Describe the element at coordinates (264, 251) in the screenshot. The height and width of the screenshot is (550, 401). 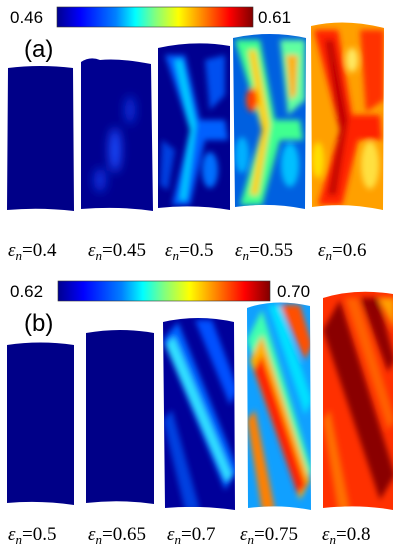
I see `strain-label-a4: εn=0.55` at that location.